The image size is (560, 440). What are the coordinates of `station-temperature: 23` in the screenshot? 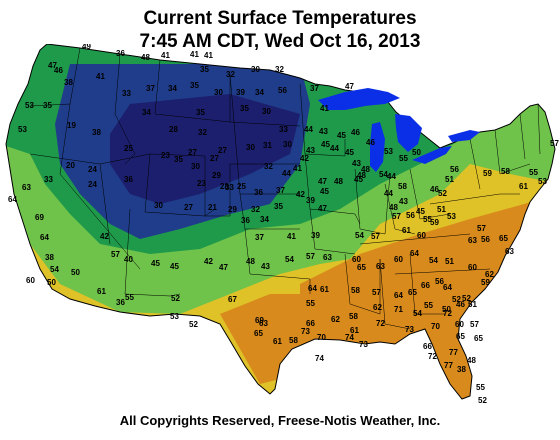 It's located at (165, 155).